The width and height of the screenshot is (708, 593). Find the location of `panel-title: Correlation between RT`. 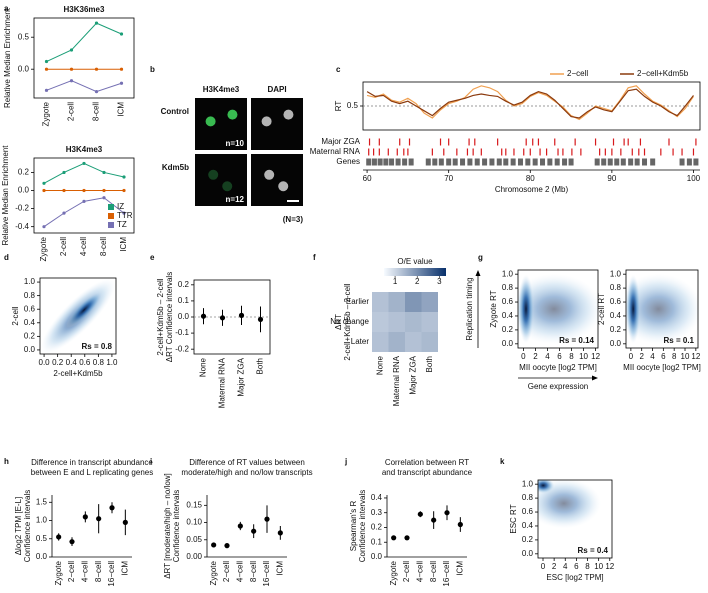

panel-title: Correlation between RT is located at coordinates (427, 462).